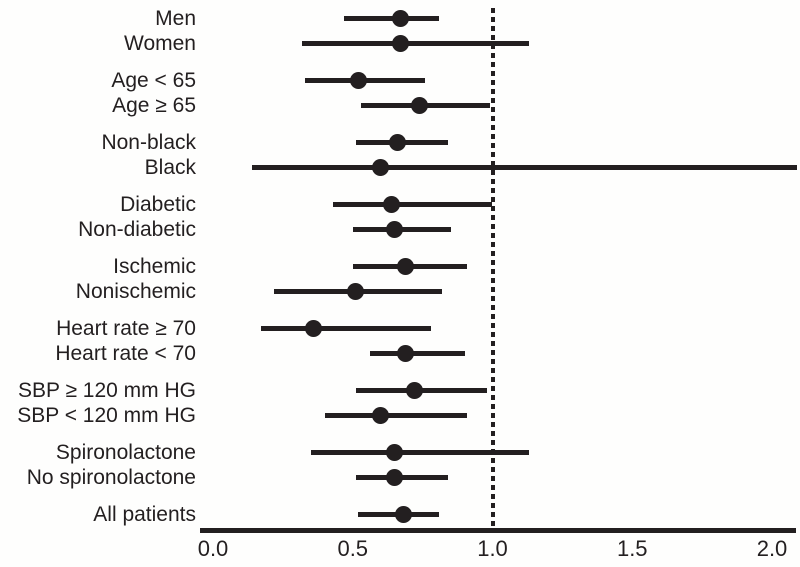 The width and height of the screenshot is (800, 567). What do you see at coordinates (154, 105) in the screenshot?
I see `forest-row-label: Age ≥ 65` at bounding box center [154, 105].